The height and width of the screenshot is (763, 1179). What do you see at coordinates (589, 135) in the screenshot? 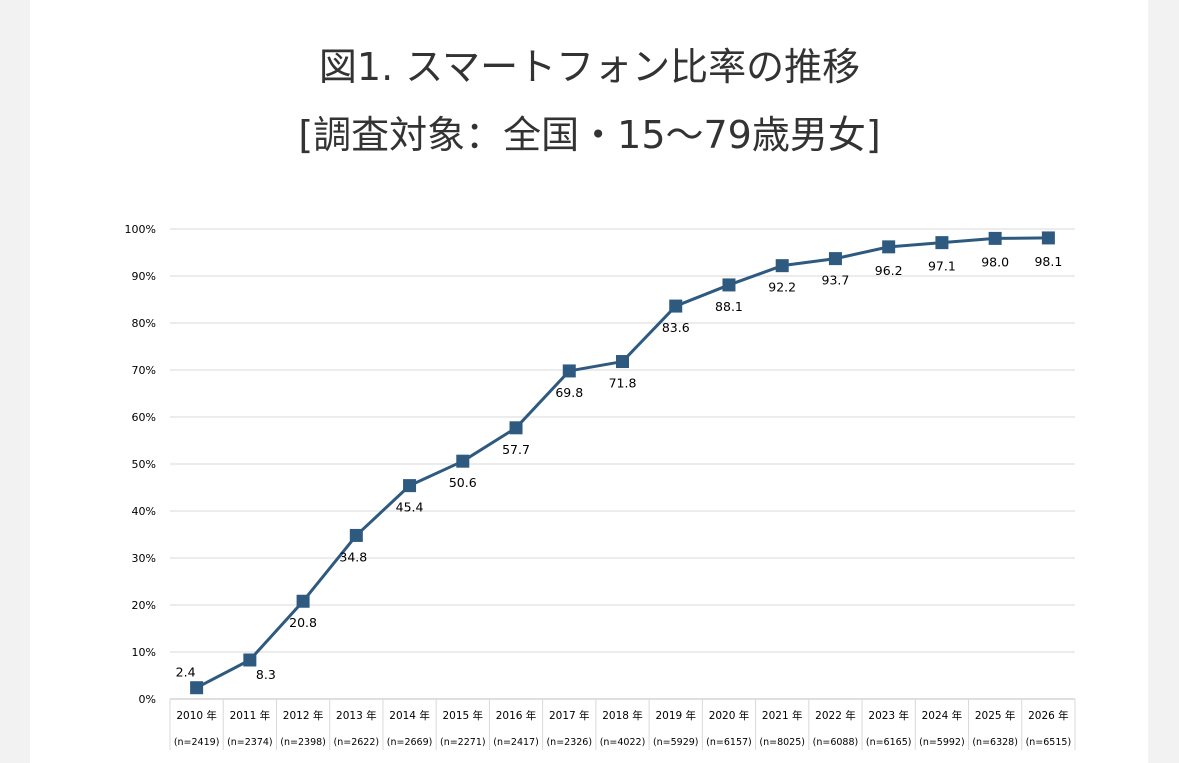
I see `chart-title-line2: [調査対象：全国・15～79歳男女]` at bounding box center [589, 135].